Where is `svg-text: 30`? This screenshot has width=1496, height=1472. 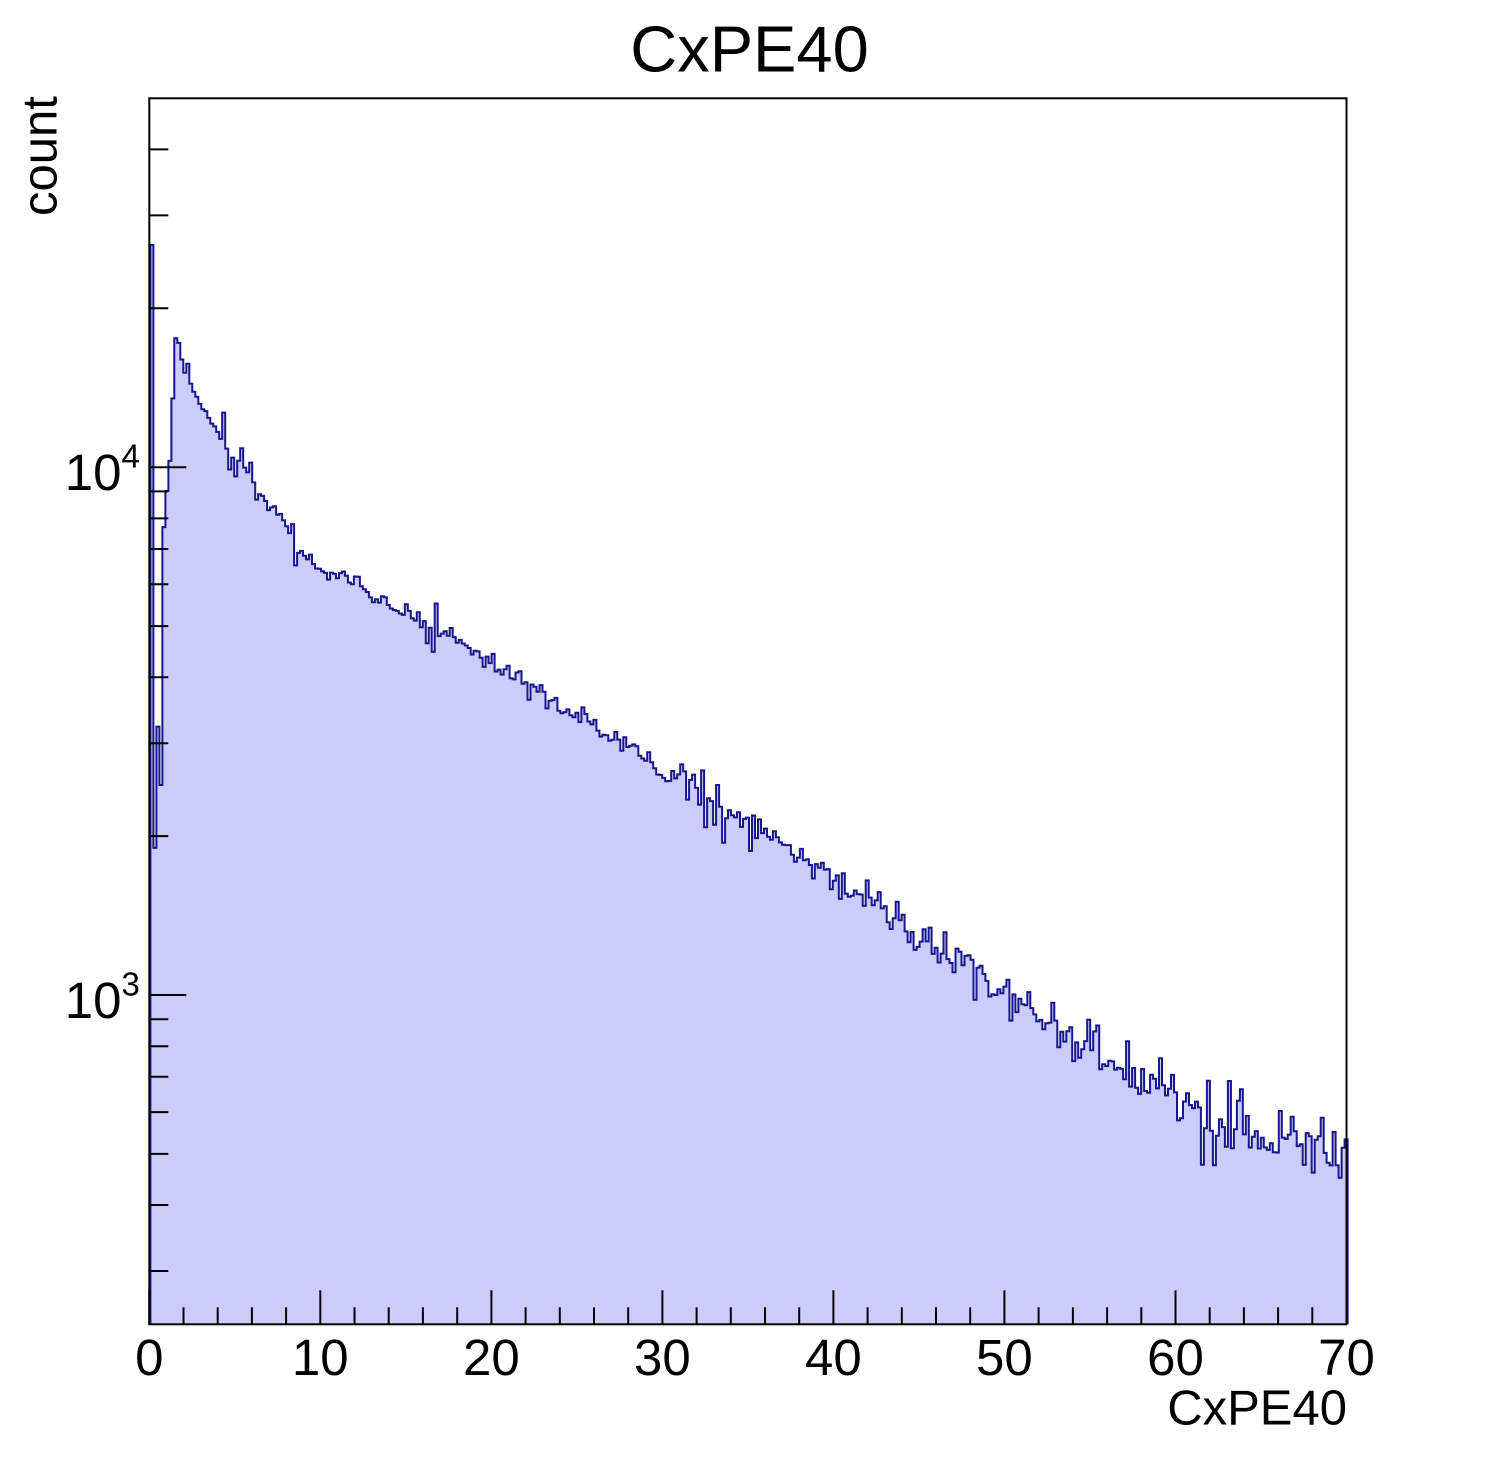 svg-text: 30 is located at coordinates (662, 1357).